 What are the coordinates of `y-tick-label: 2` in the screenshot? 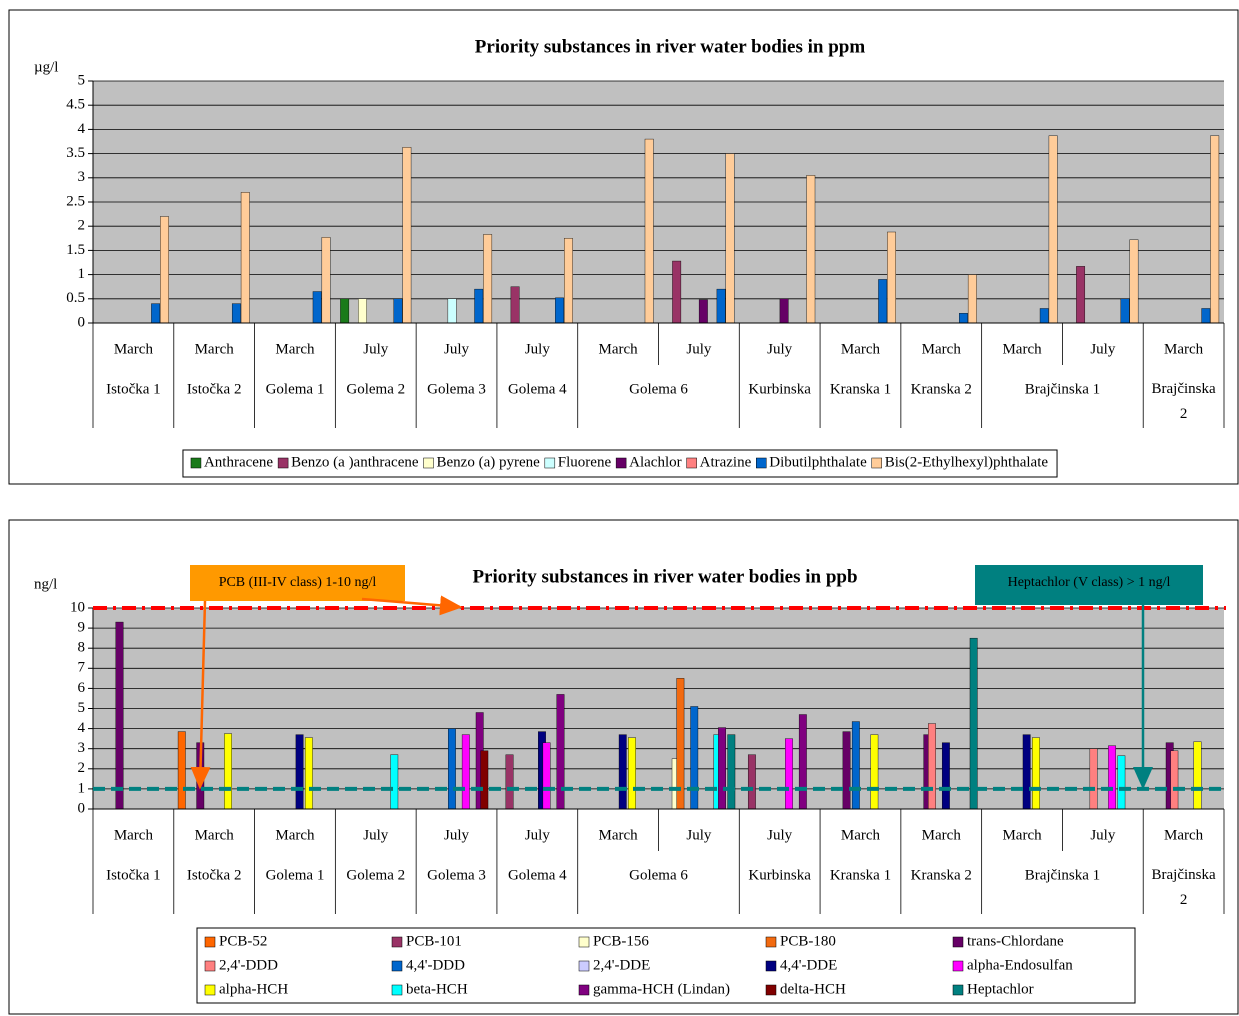 It's located at (82, 226).